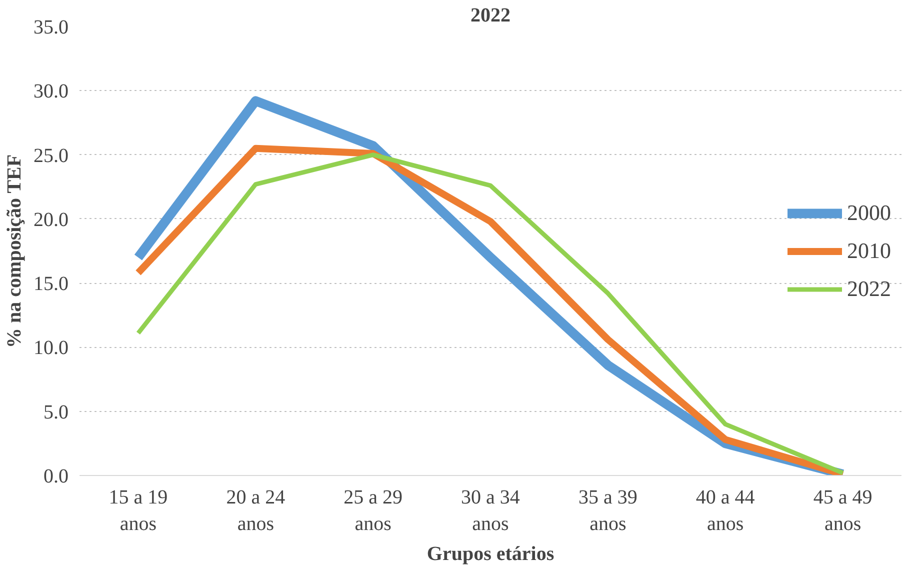 The width and height of the screenshot is (906, 567). I want to click on y-tick-label: 5.0, so click(56, 412).